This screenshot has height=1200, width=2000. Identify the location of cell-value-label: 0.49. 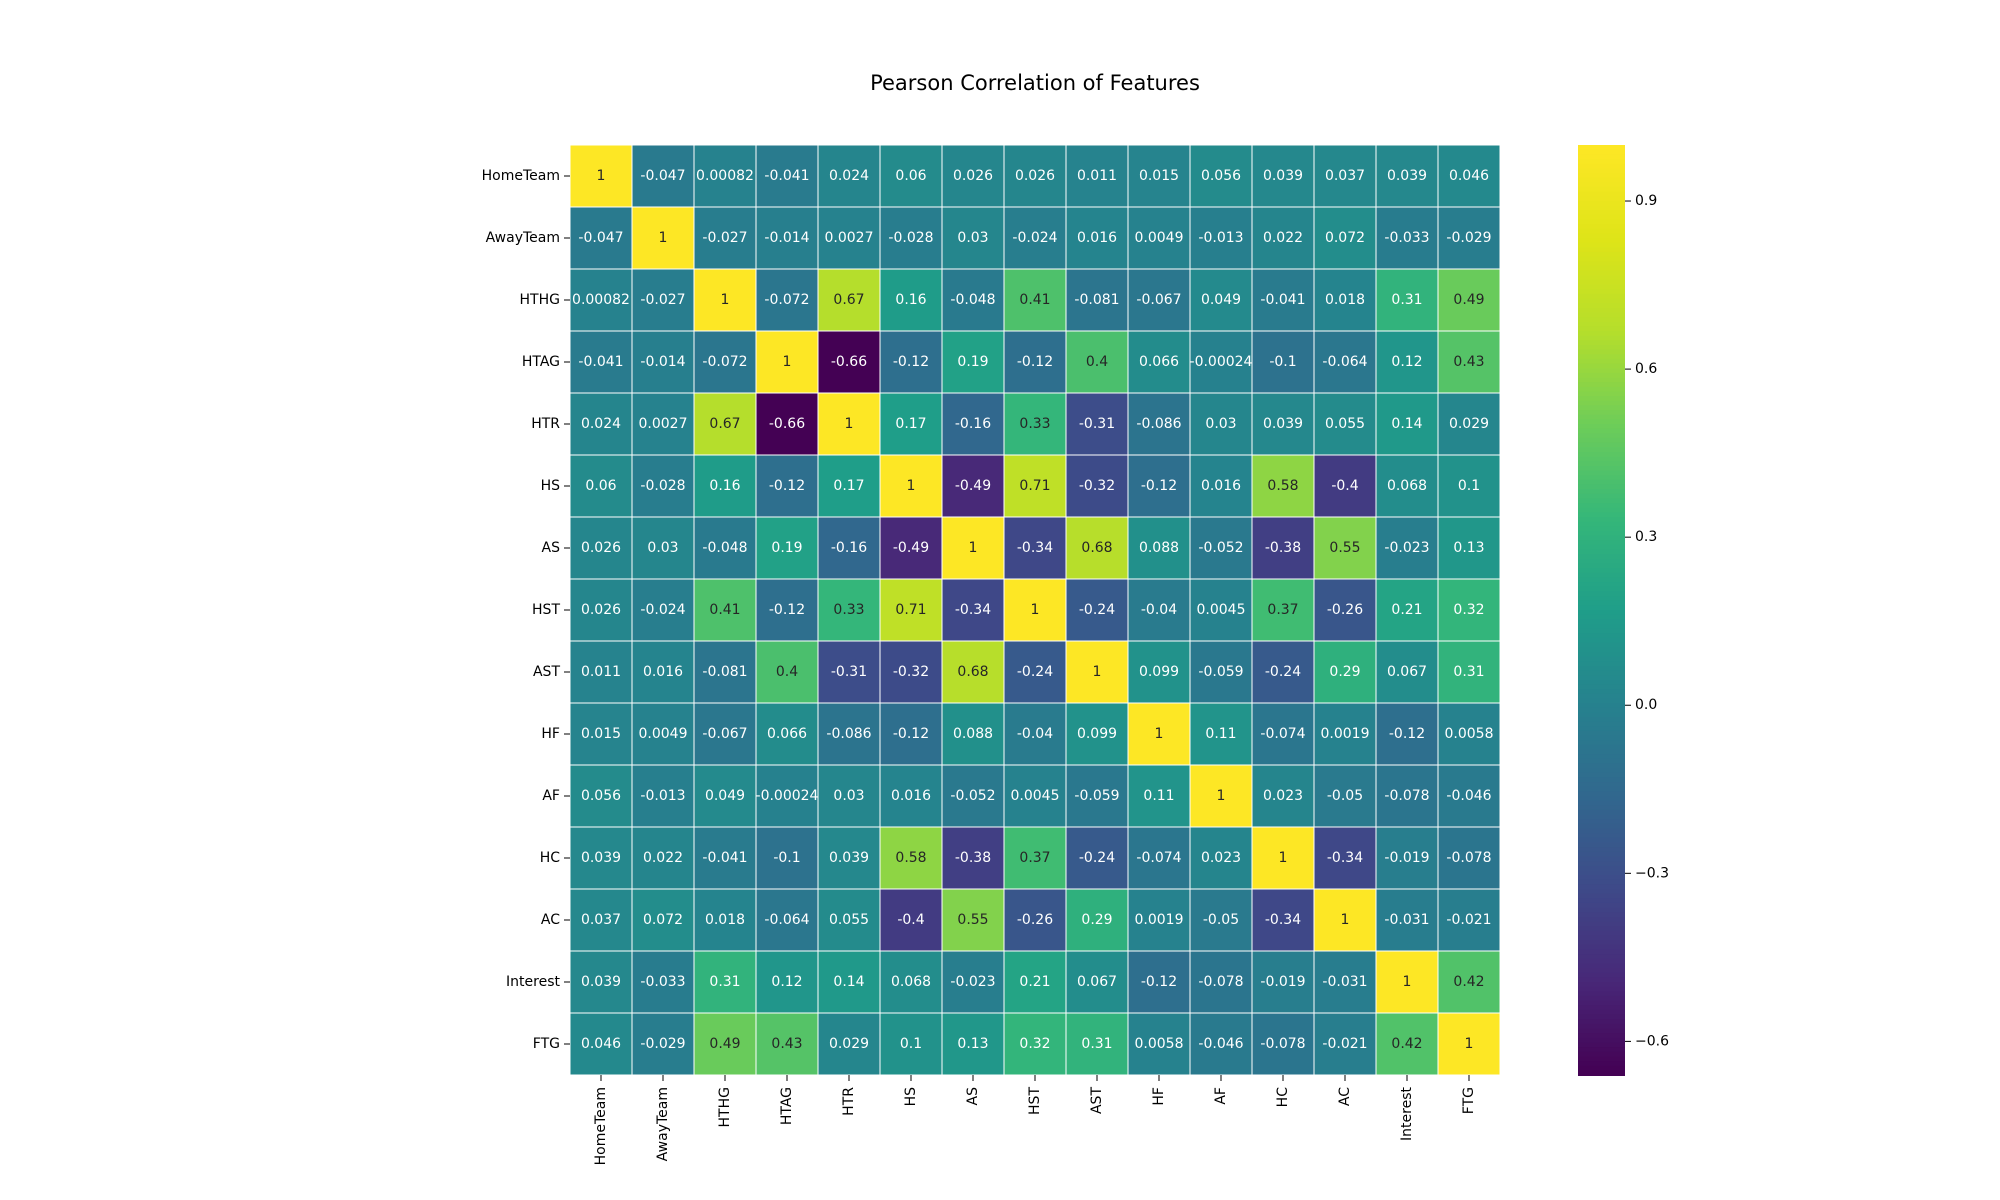
(724, 1044).